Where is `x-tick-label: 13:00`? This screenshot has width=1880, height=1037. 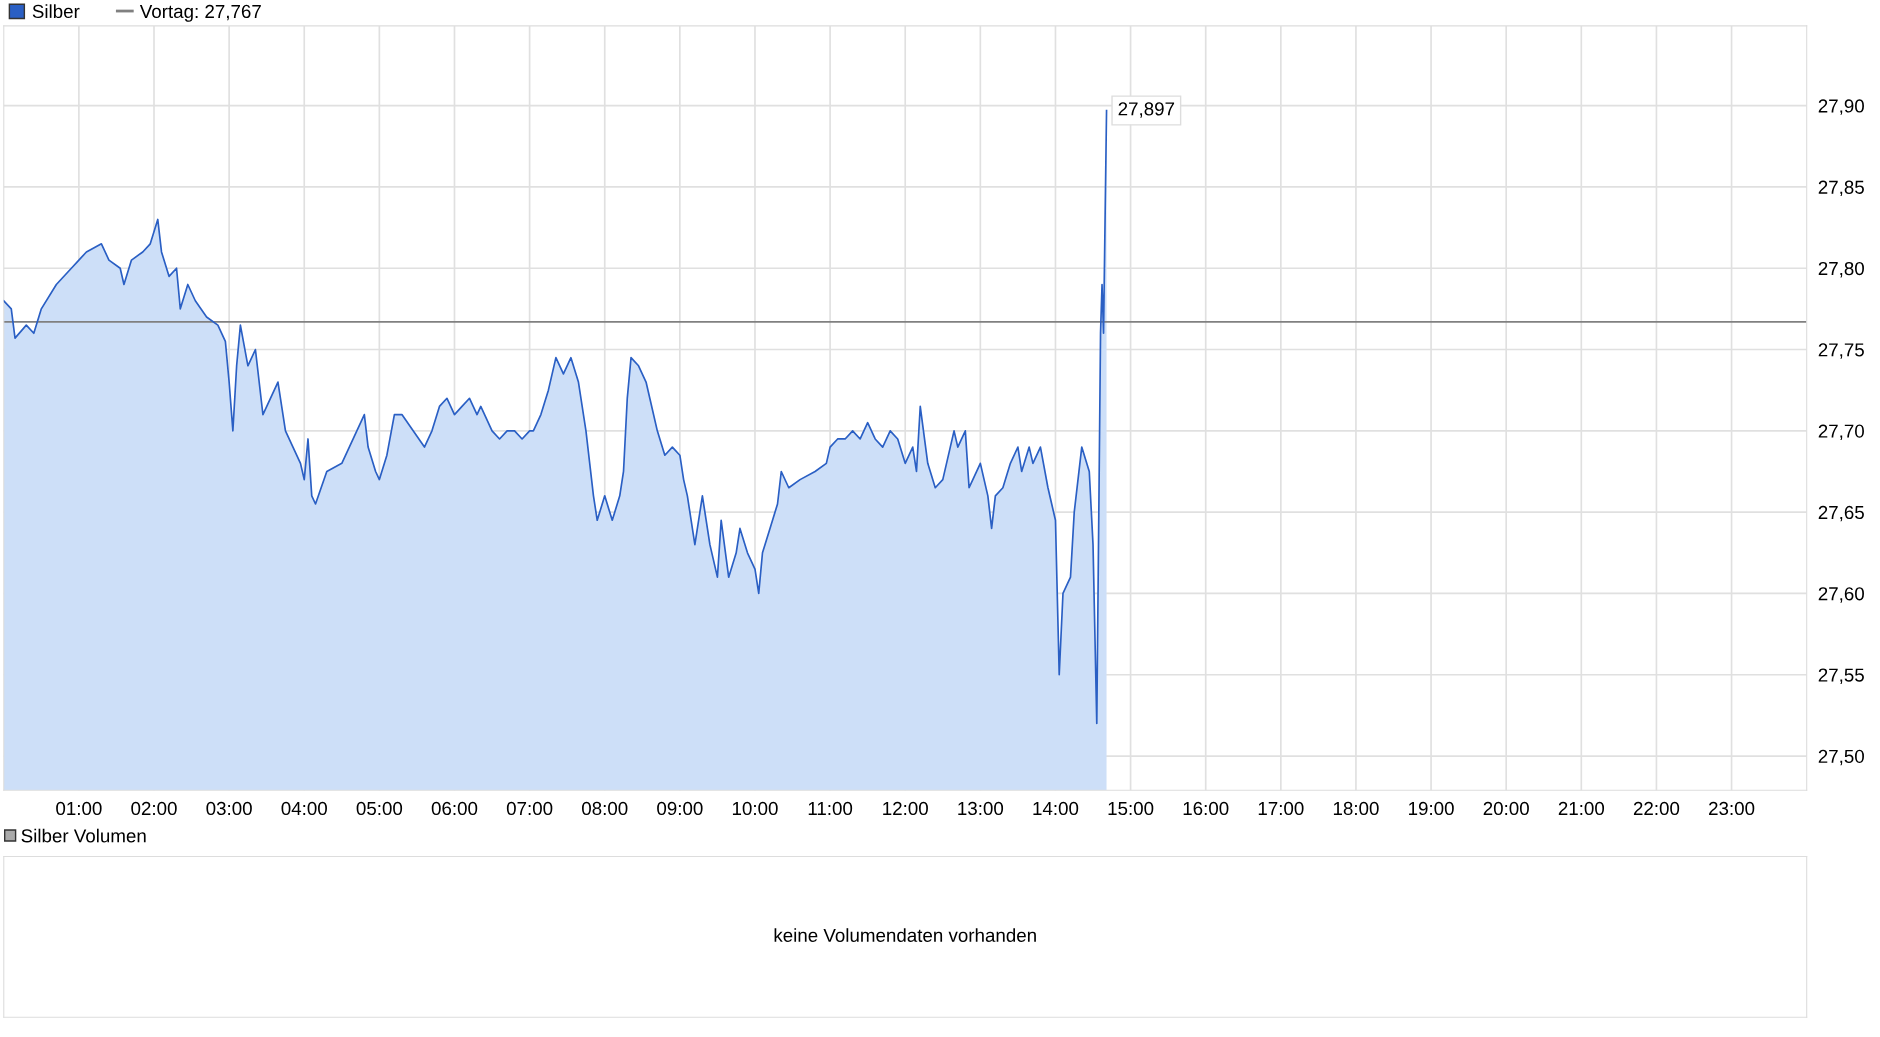
x-tick-label: 13:00 is located at coordinates (981, 808).